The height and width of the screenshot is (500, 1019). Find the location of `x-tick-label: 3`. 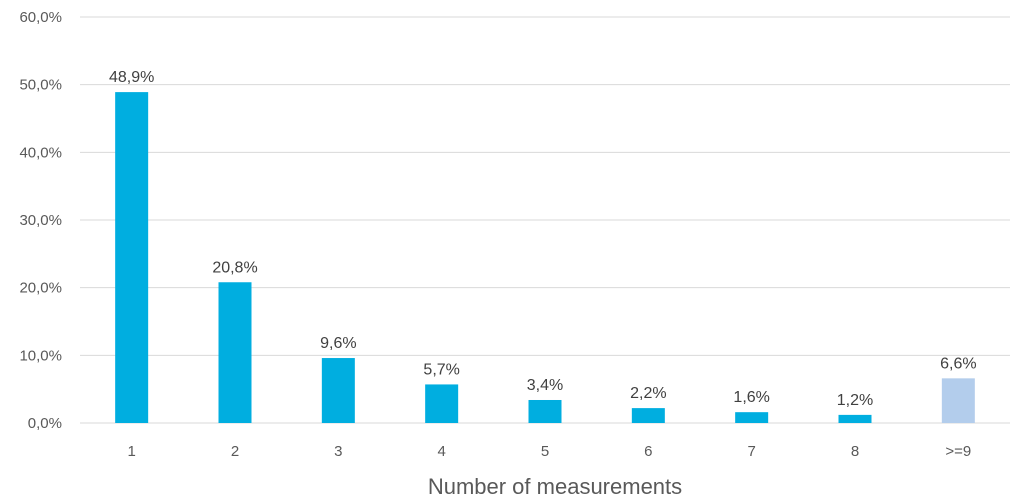

x-tick-label: 3 is located at coordinates (338, 451).